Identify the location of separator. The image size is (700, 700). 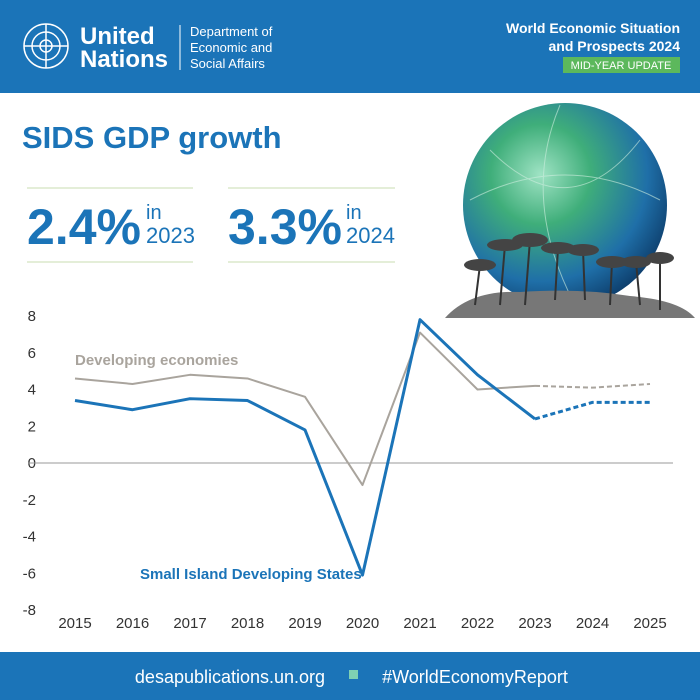
(353, 674).